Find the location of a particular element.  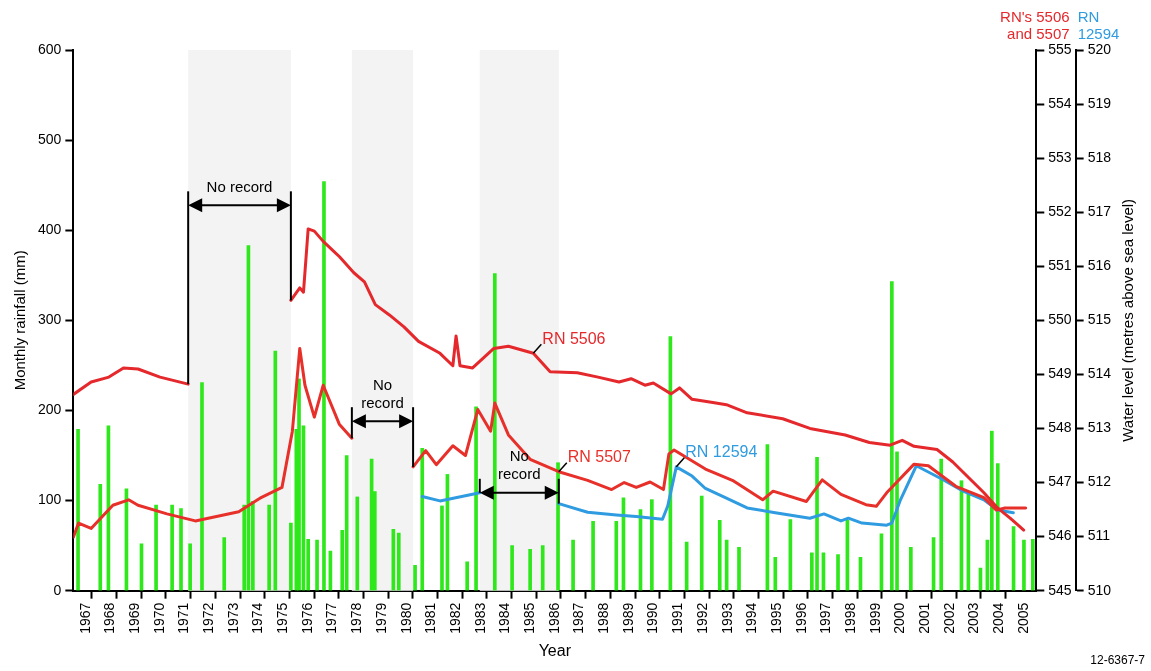

y2-tick-label: 545 is located at coordinates (1060, 589).